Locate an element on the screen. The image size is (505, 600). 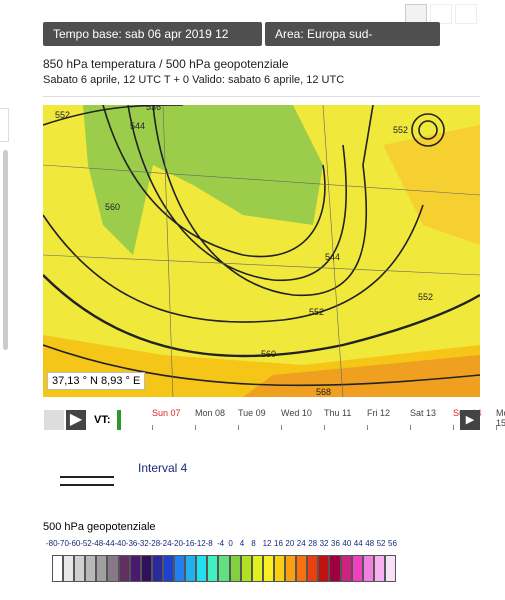
scale-label: -20 is located at coordinates (177, 543).